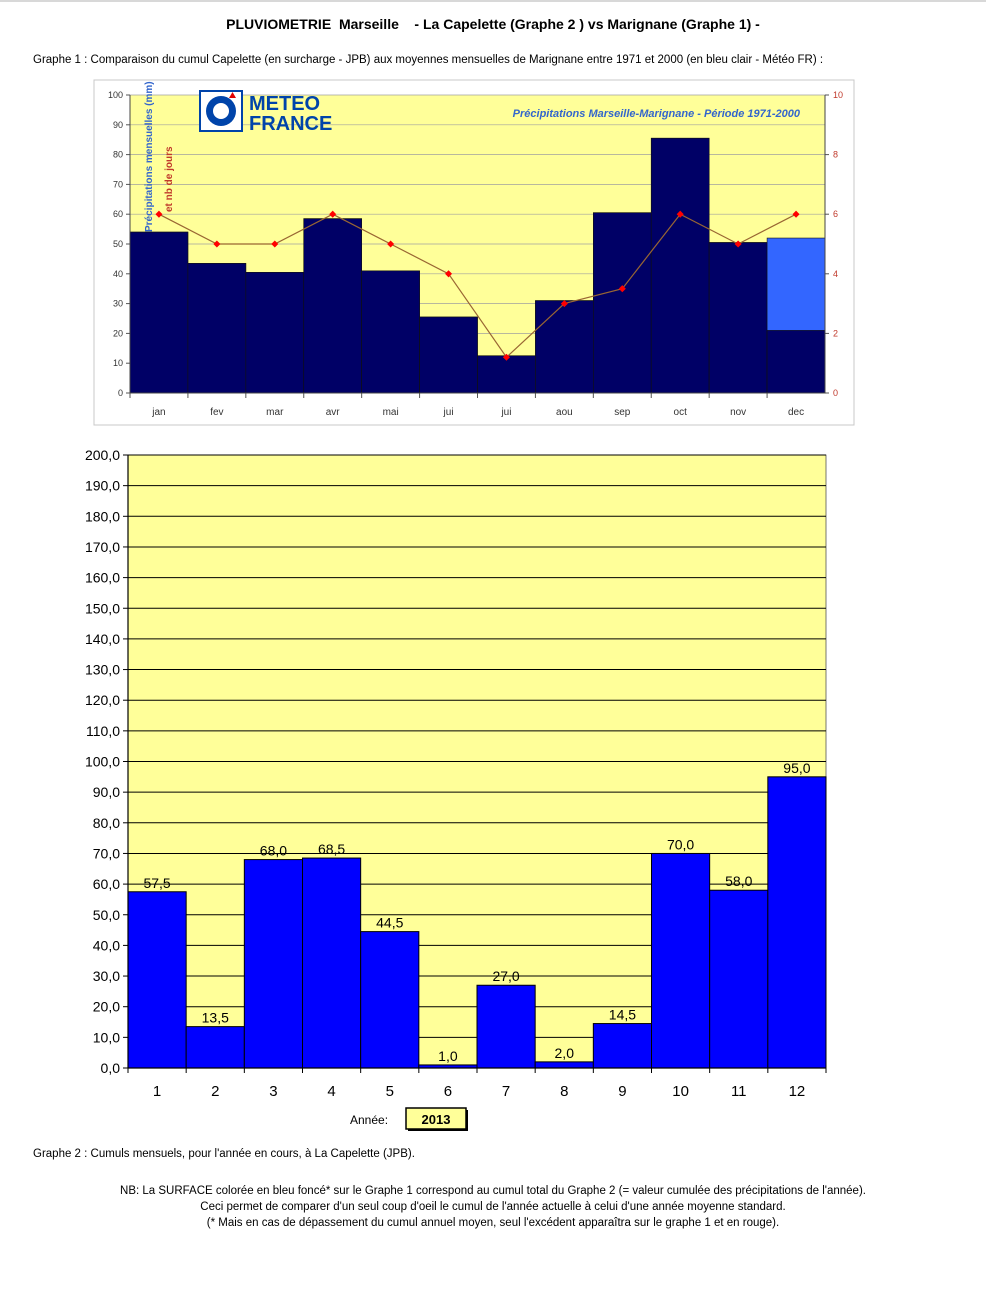 The width and height of the screenshot is (986, 1299). Describe the element at coordinates (796, 768) in the screenshot. I see `chart2-data-label: 95,0` at that location.